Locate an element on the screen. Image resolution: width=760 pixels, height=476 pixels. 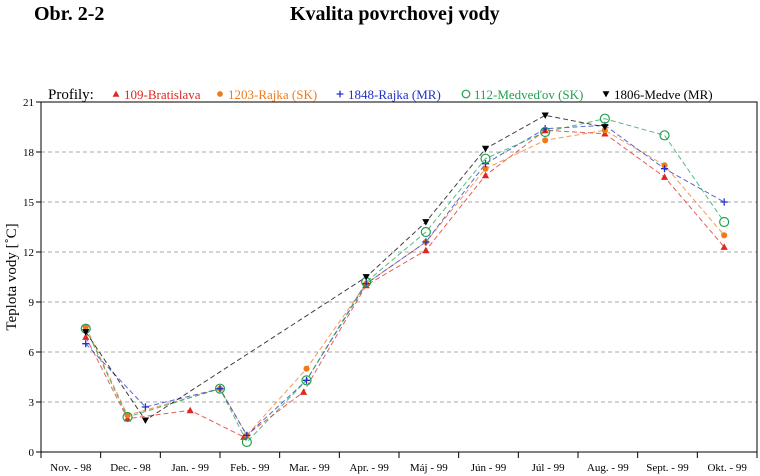
legend-label: 112-Medveďov (SK) is located at coordinates (528, 94).